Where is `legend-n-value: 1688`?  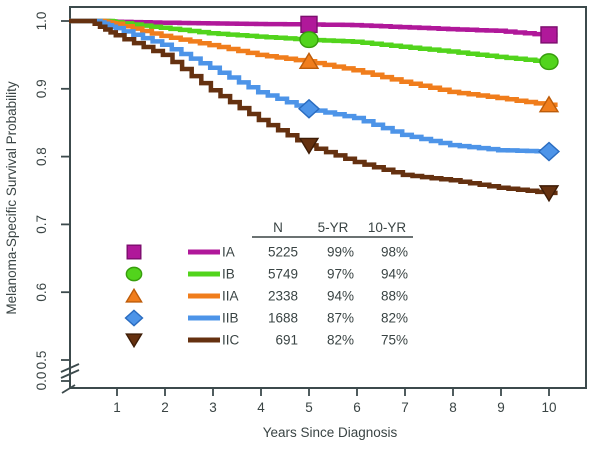
legend-n-value: 1688 is located at coordinates (283, 318).